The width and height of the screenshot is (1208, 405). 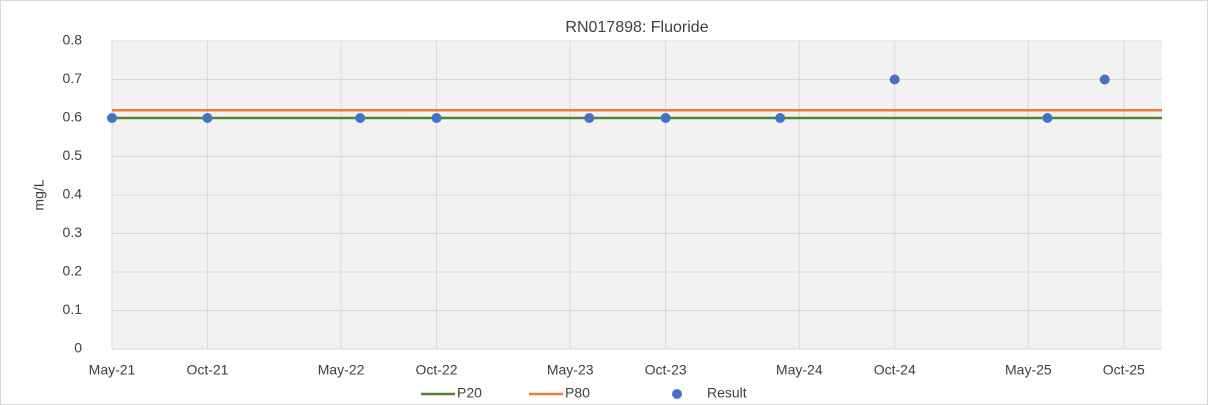 I want to click on y-tick-label: 0, so click(x=78, y=348).